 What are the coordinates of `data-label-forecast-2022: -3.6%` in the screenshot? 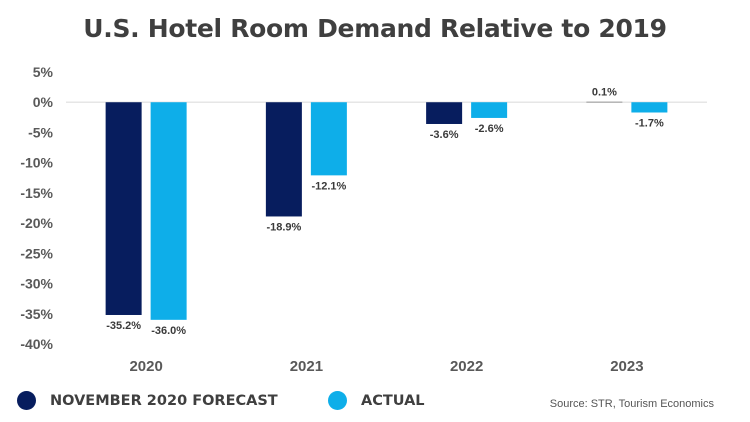 It's located at (444, 135).